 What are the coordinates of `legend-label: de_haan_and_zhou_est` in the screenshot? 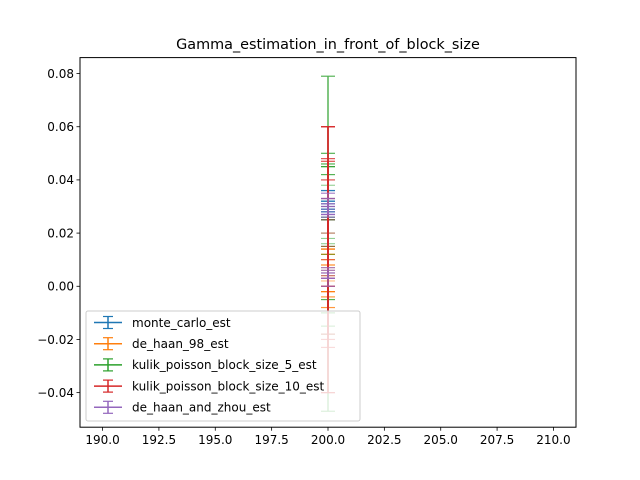 It's located at (201, 408).